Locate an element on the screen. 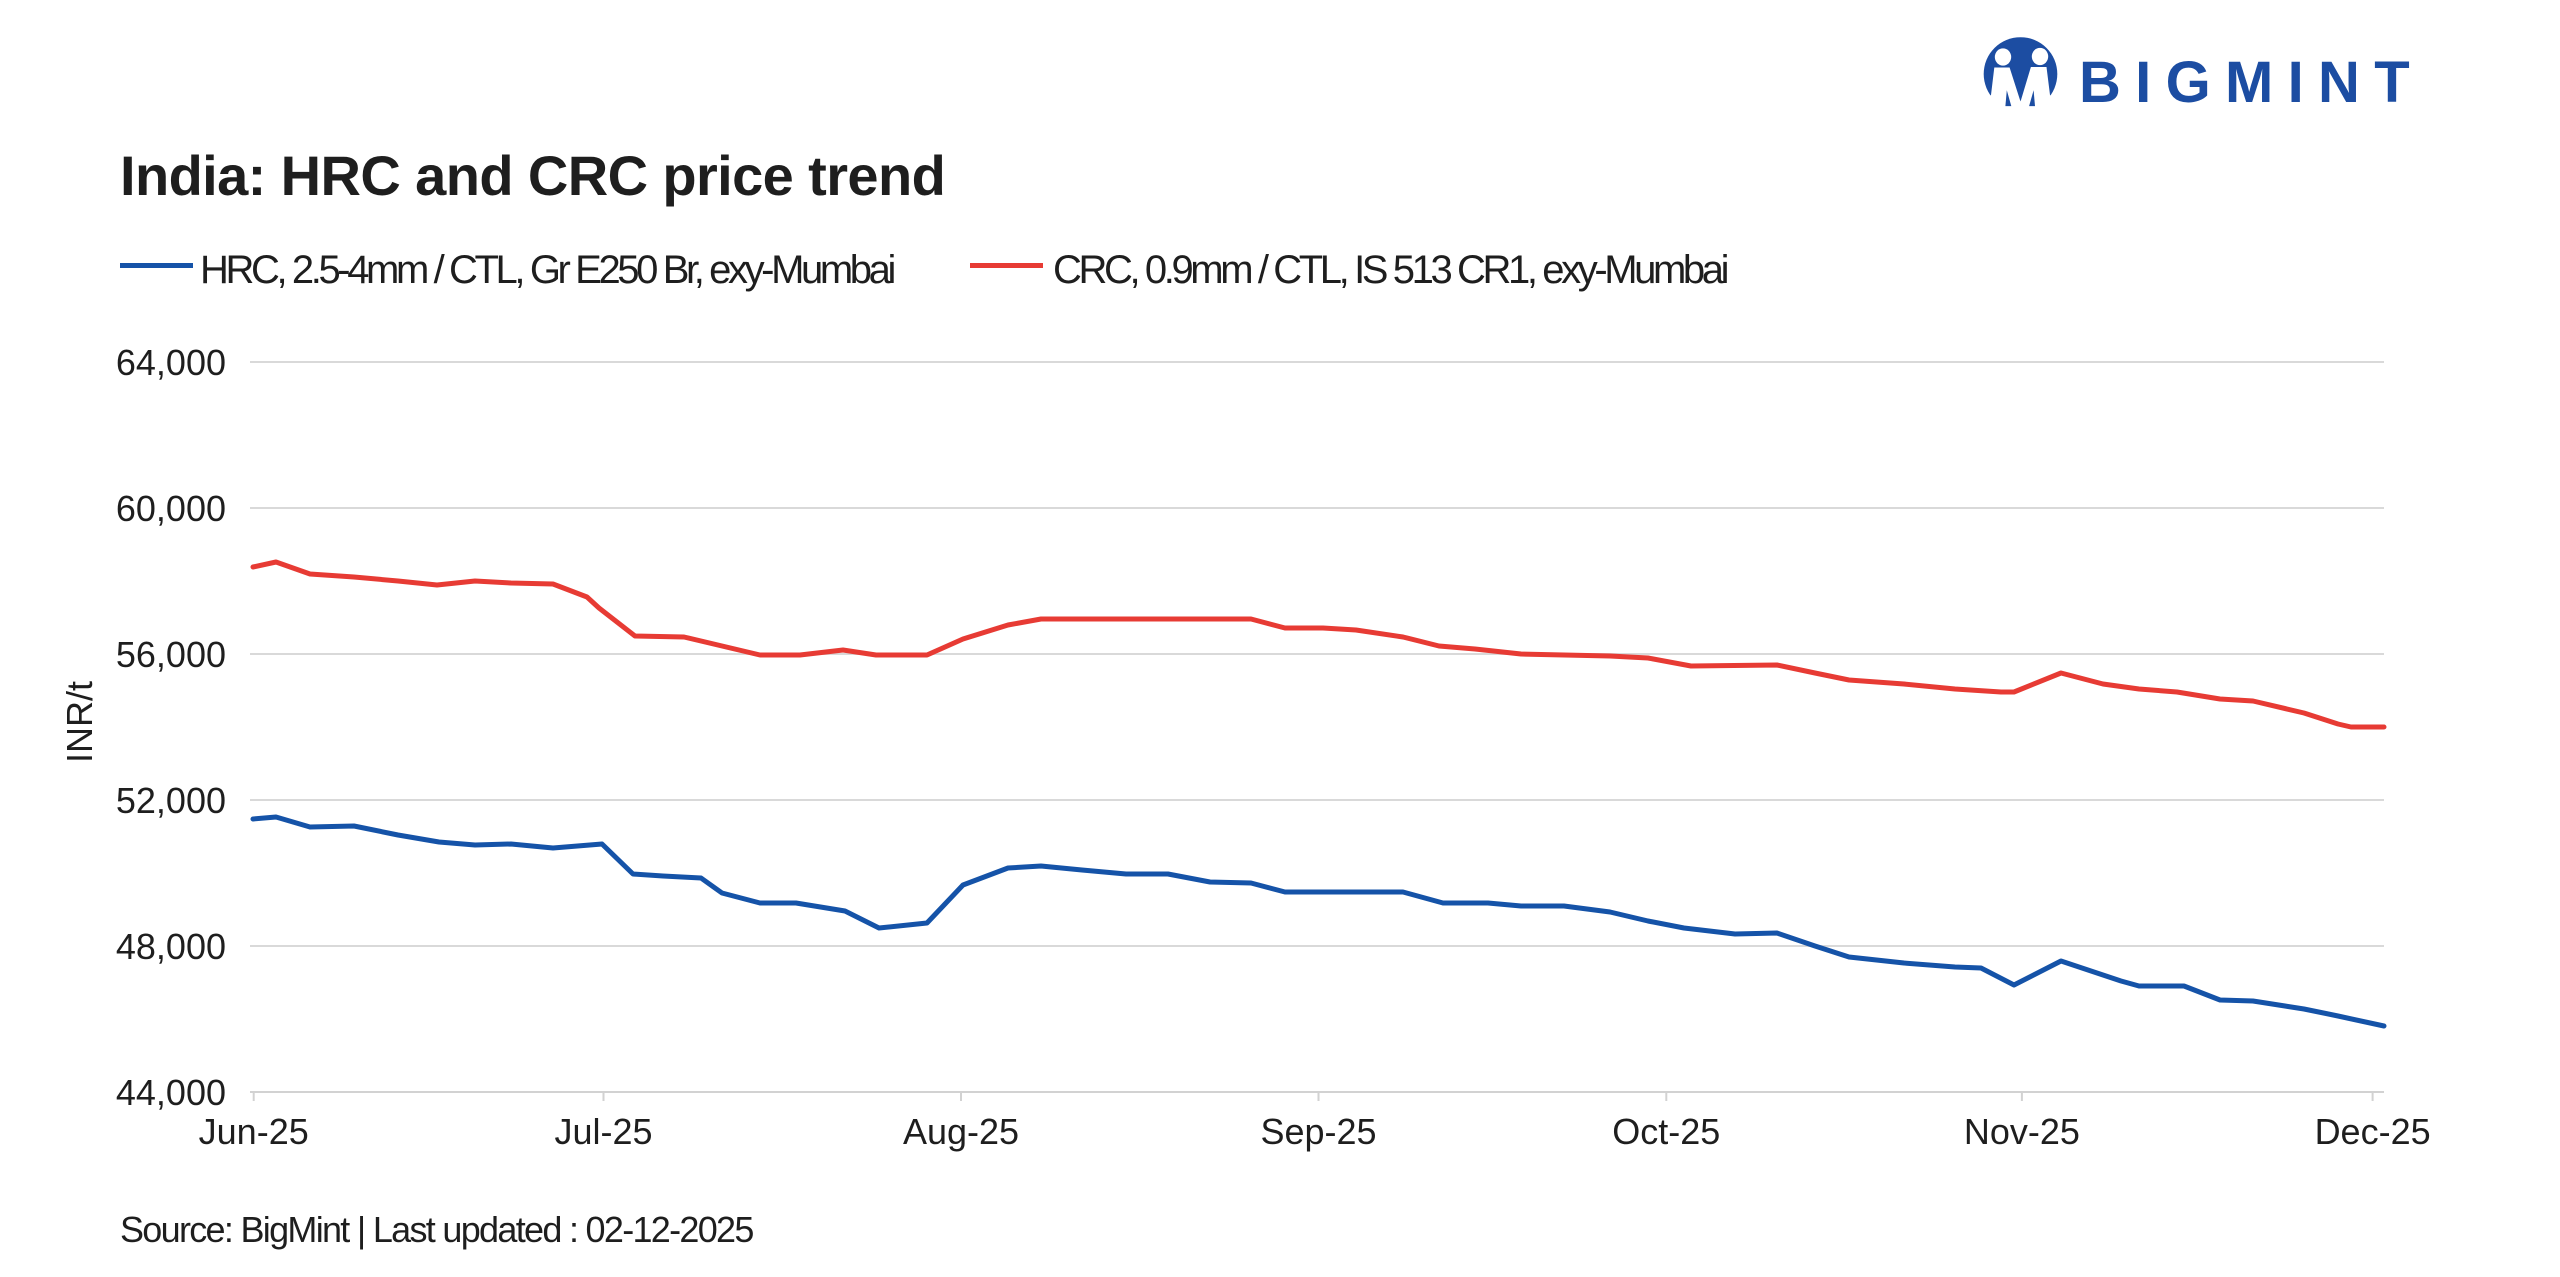 The image size is (2560, 1277). svg-text: INR/t is located at coordinates (79, 722).